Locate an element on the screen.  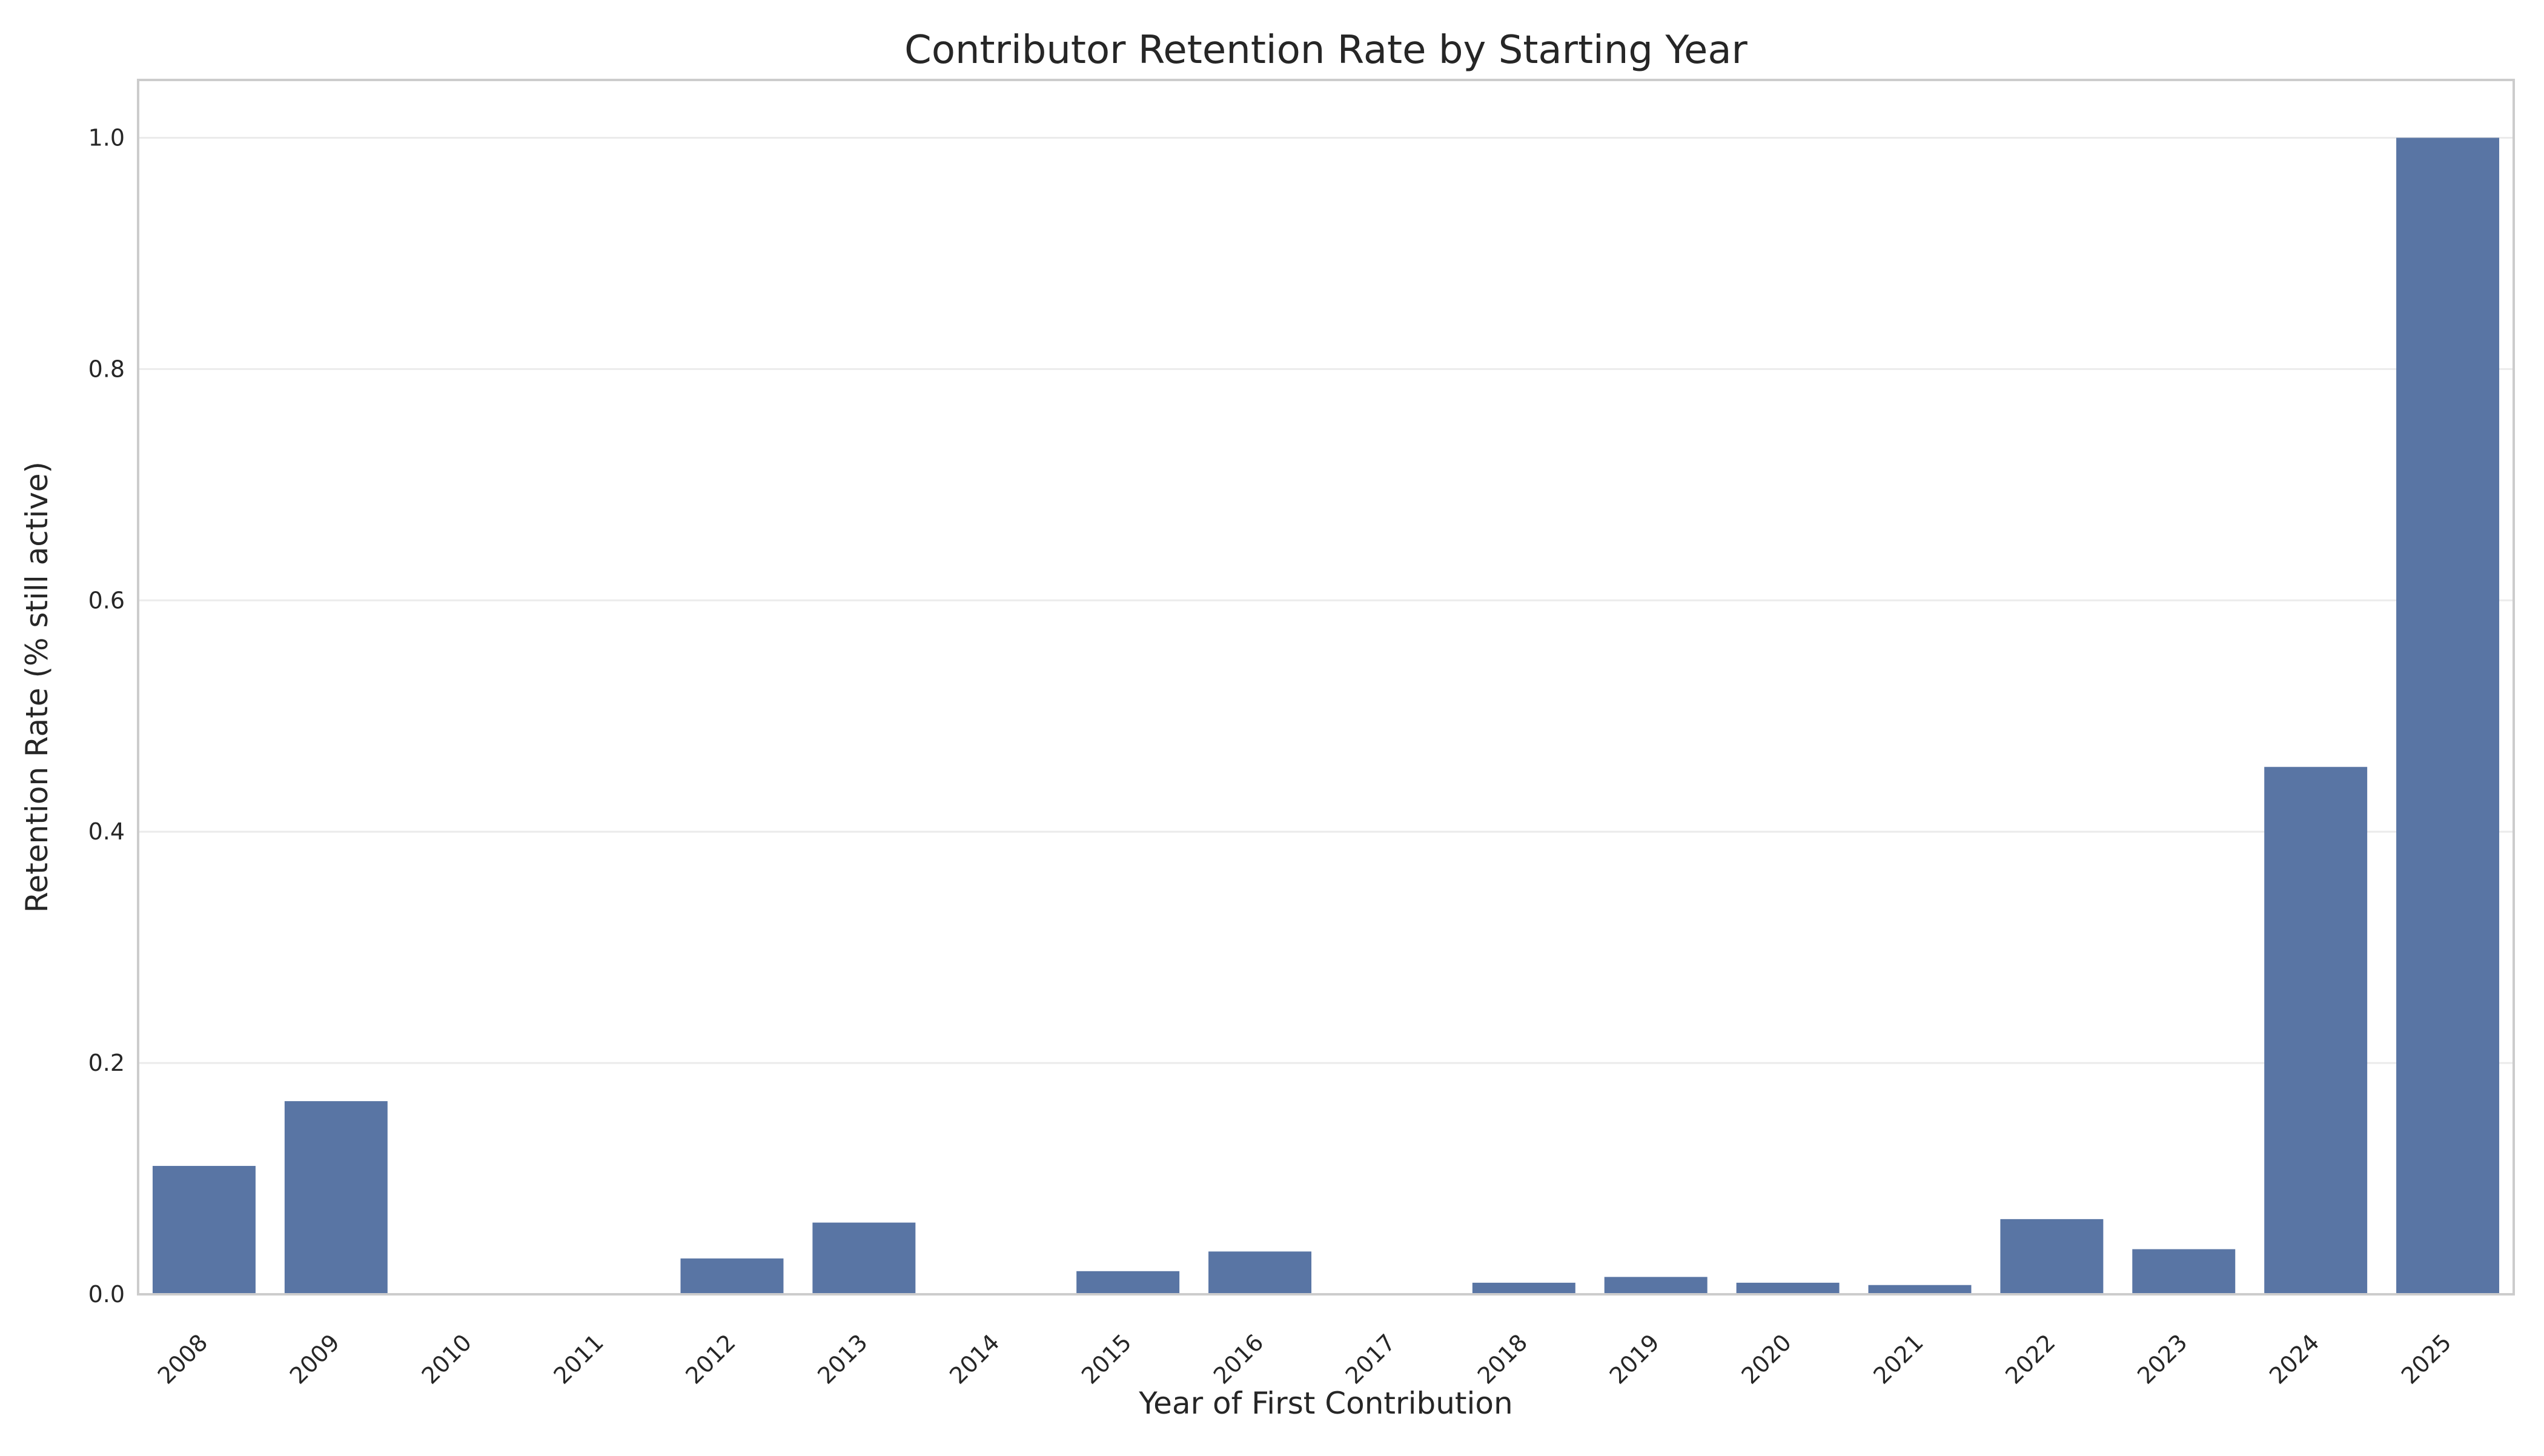
bar-2018 is located at coordinates (1523, 1288).